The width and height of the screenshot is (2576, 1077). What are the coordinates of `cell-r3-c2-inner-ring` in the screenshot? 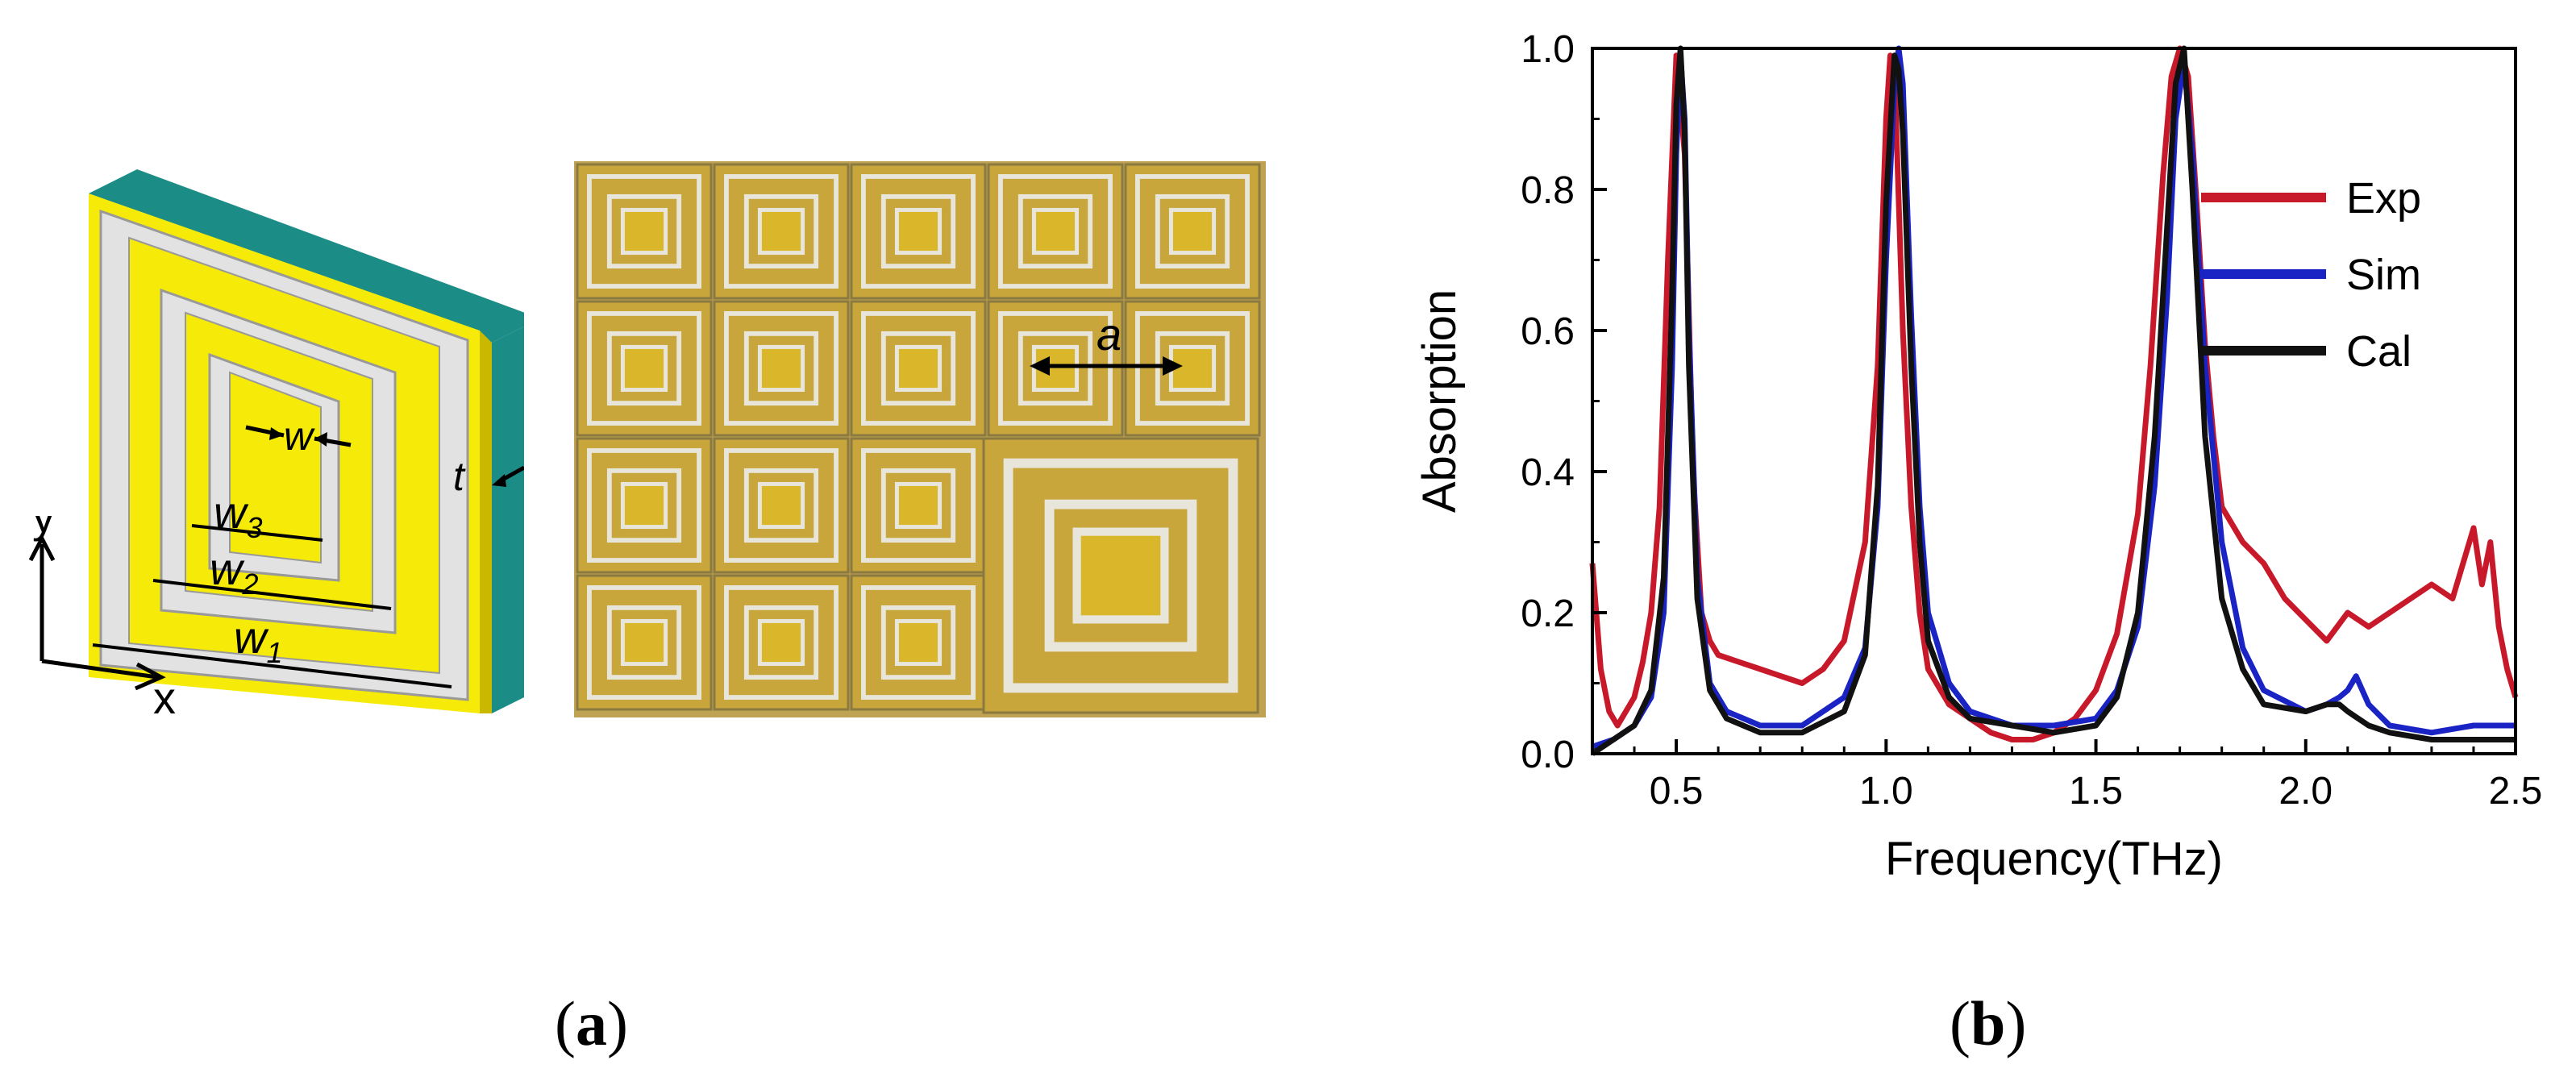 It's located at (918, 642).